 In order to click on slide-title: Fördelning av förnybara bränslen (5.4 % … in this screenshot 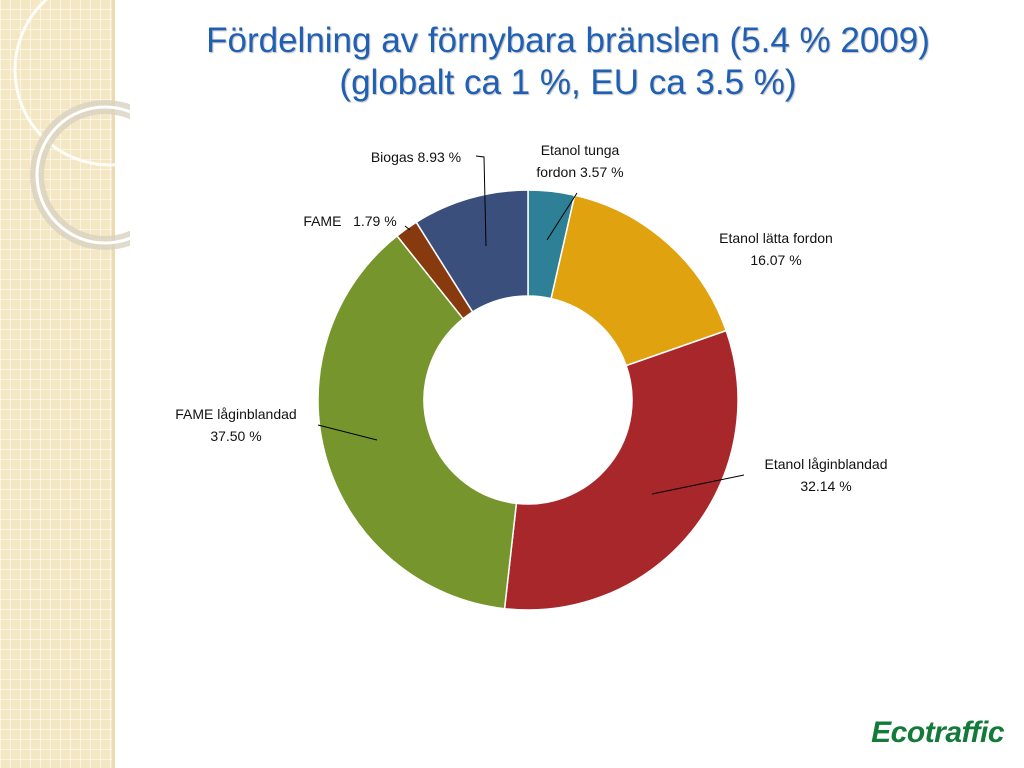, I will do `click(568, 62)`.